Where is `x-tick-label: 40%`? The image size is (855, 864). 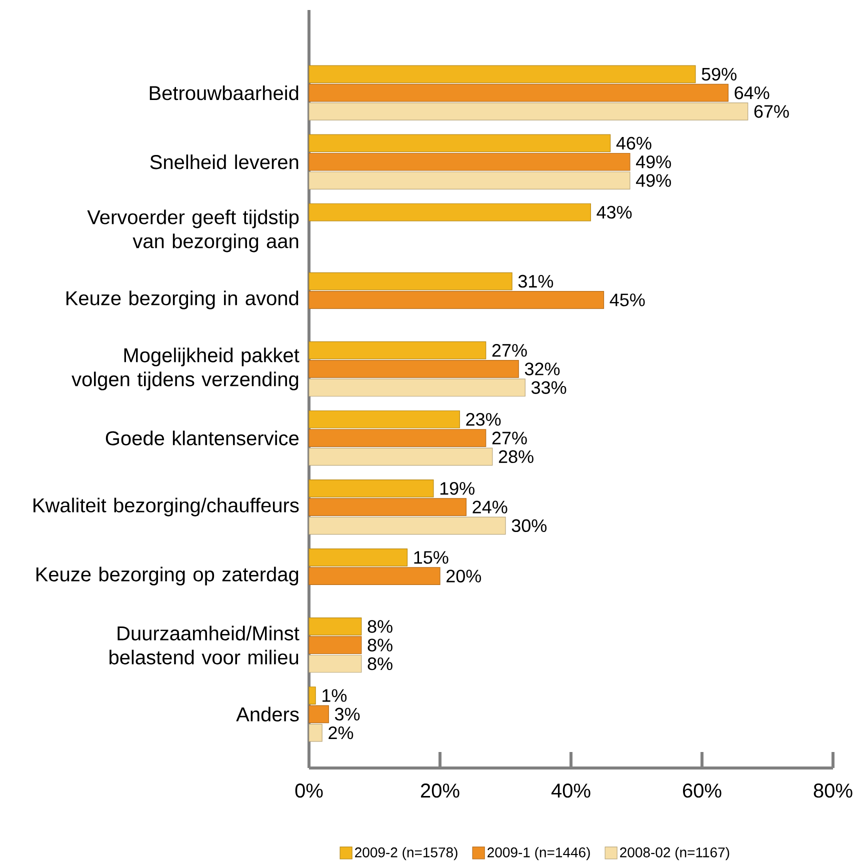
x-tick-label: 40% is located at coordinates (570, 791).